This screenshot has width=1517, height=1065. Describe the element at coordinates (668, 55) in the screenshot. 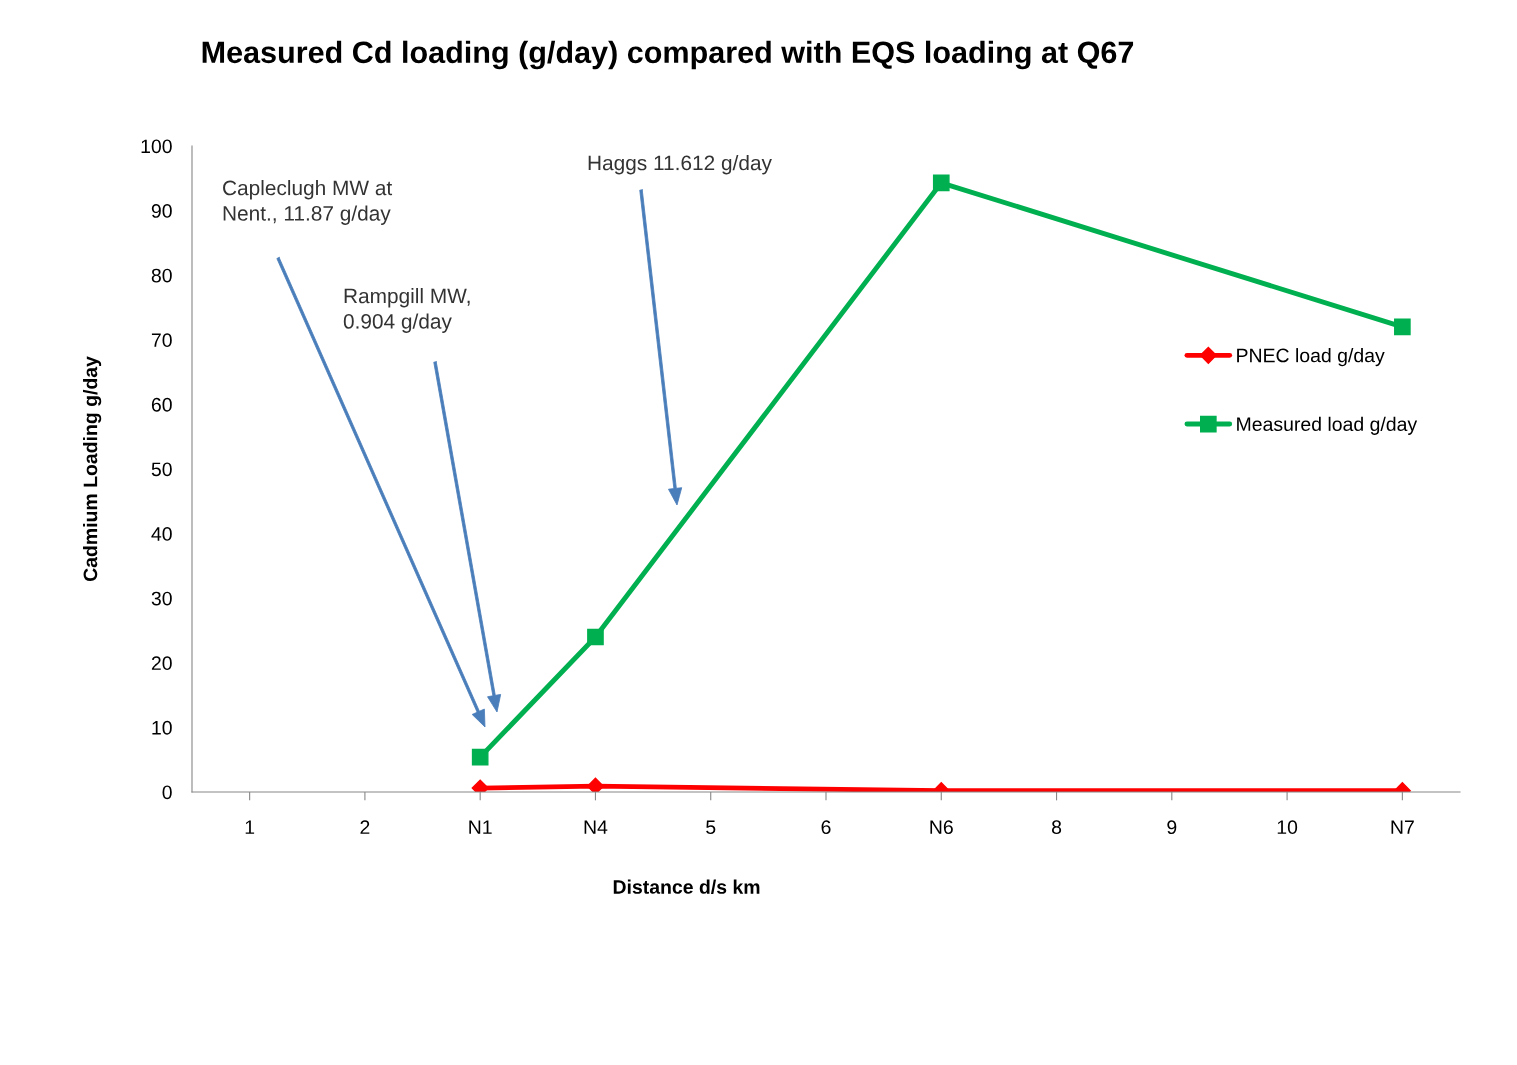

I see `chart-title: Measured Cd loading (g/day) compared with EQS loading at Q67` at that location.